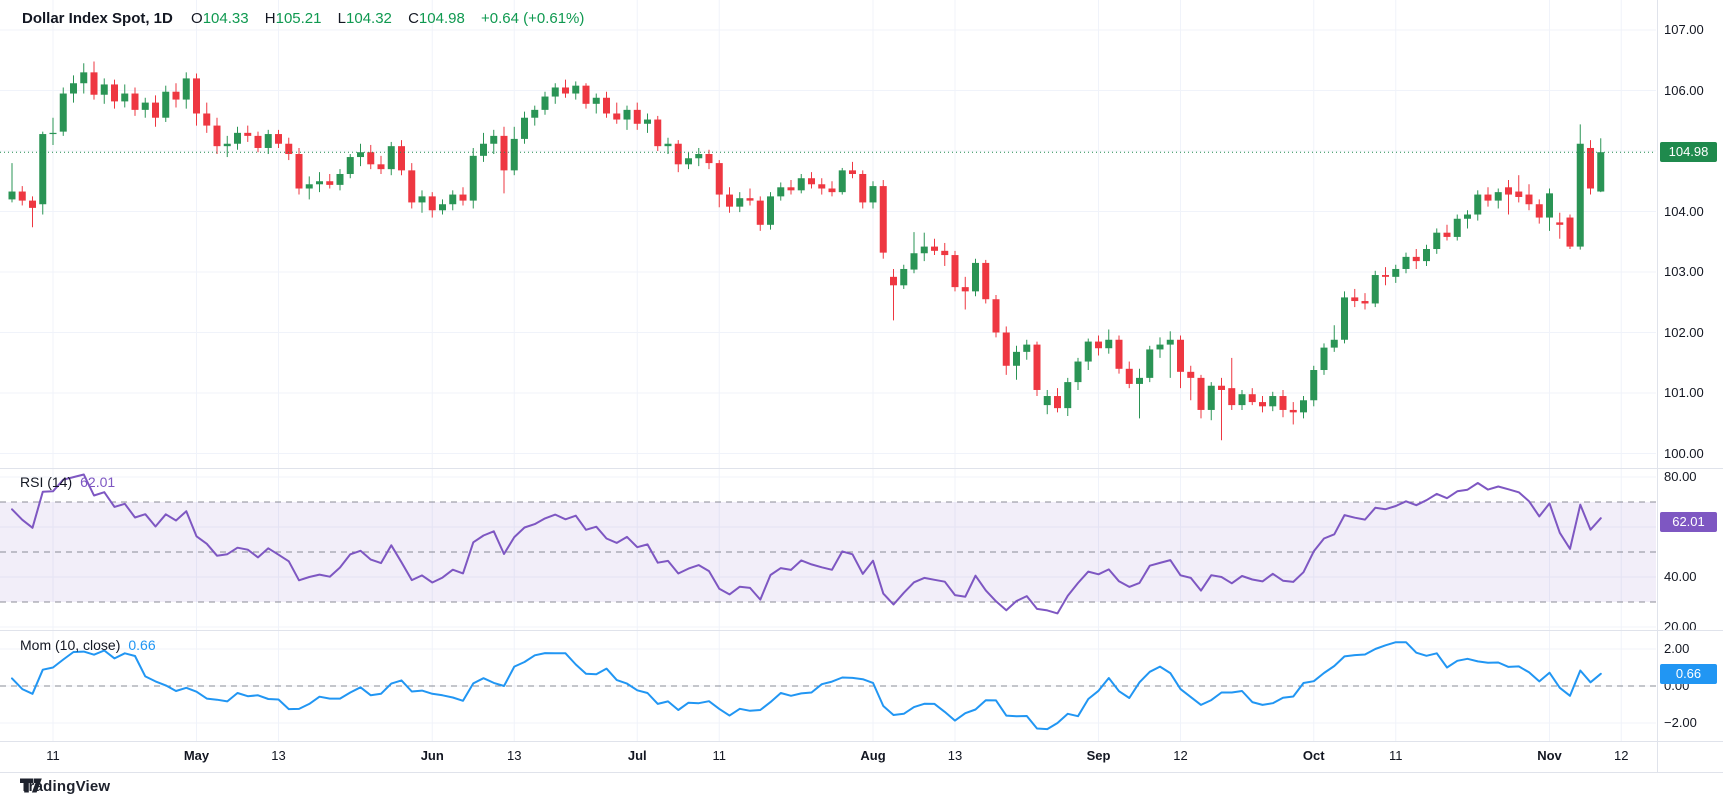  I want to click on ohlc-low: L104.32, so click(364, 18).